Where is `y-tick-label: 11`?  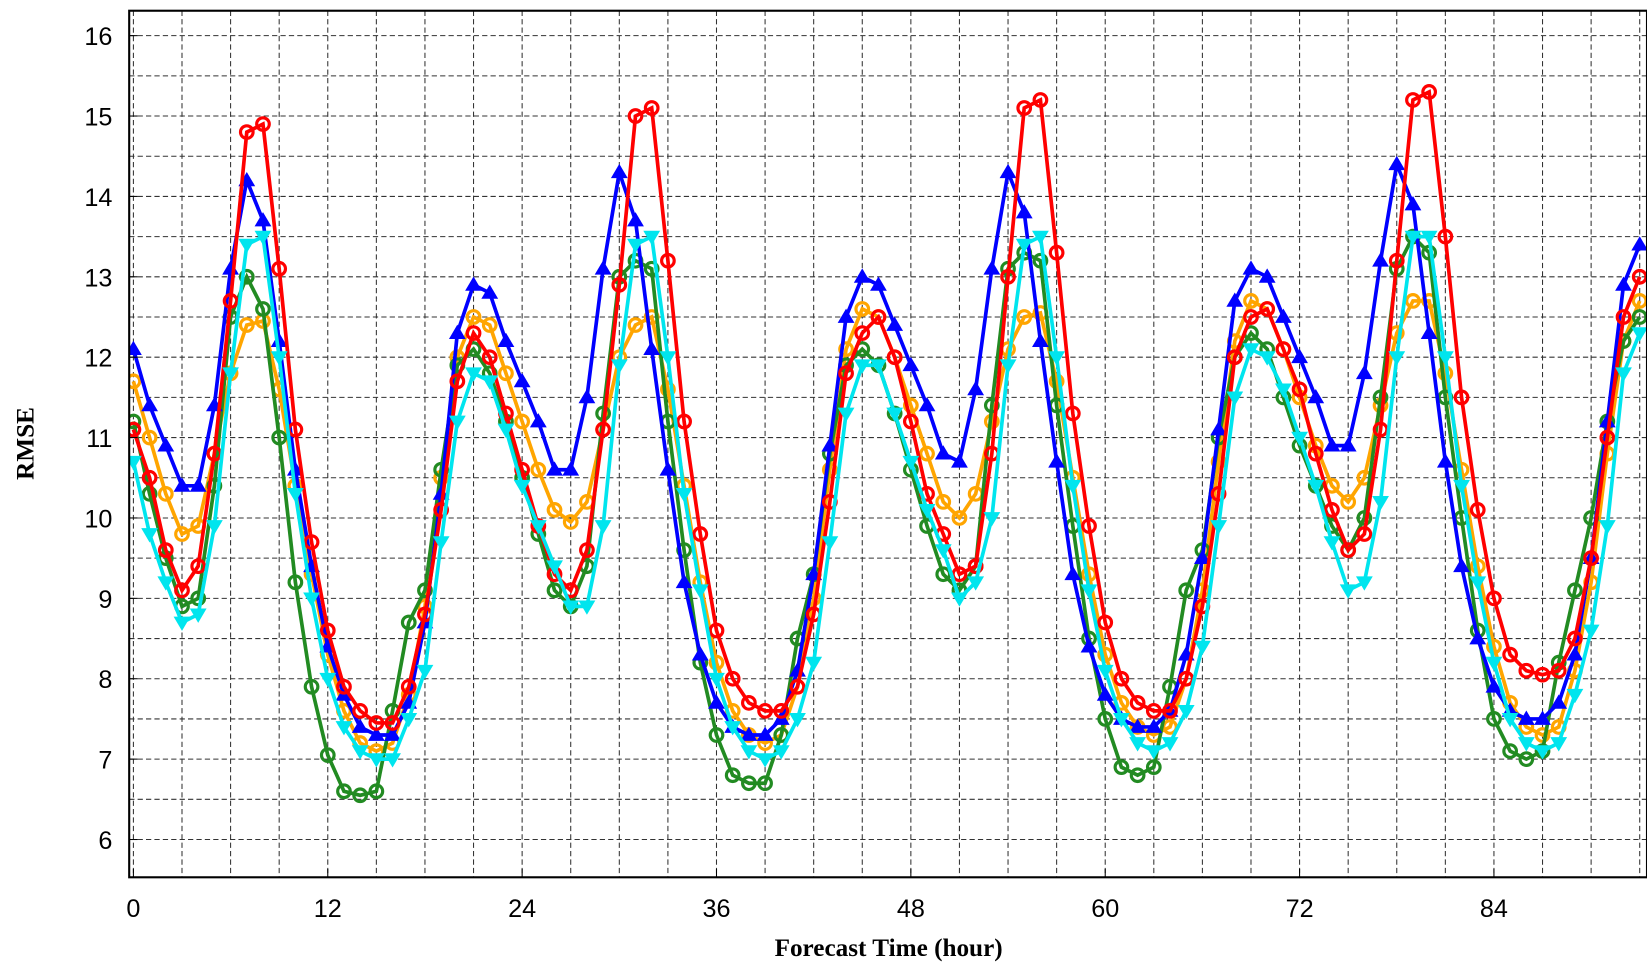
y-tick-label: 11 is located at coordinates (99, 439).